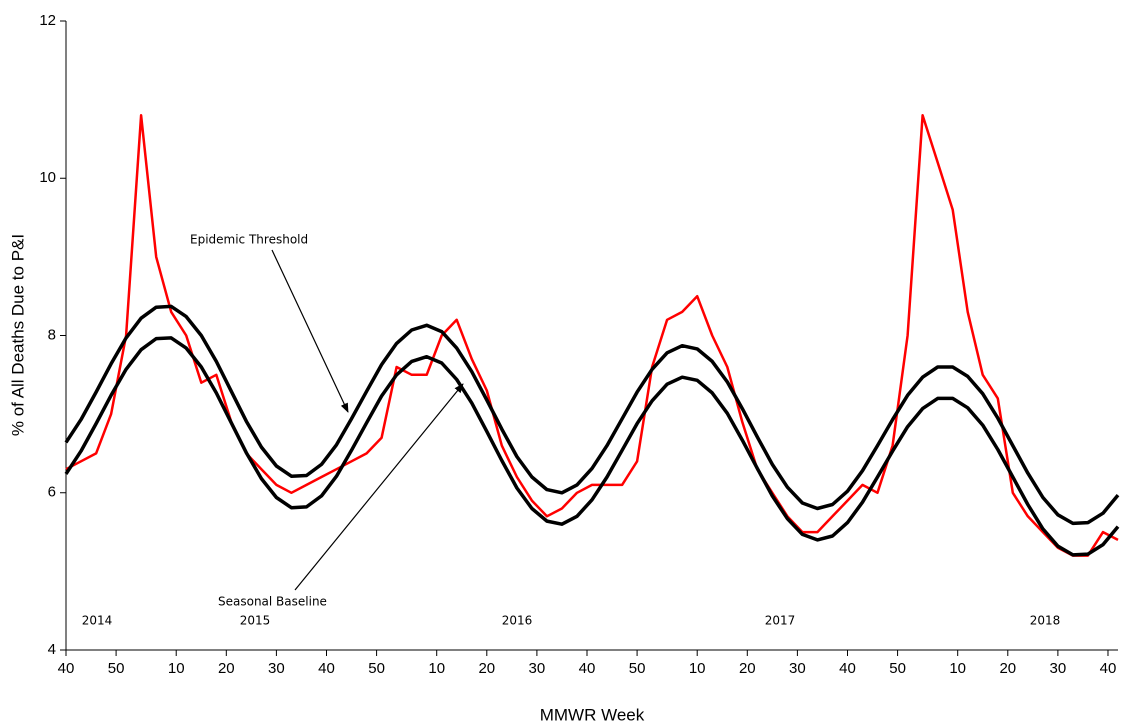 This screenshot has height=728, width=1125. What do you see at coordinates (592, 714) in the screenshot?
I see `x-axis-title: MMWR Week` at bounding box center [592, 714].